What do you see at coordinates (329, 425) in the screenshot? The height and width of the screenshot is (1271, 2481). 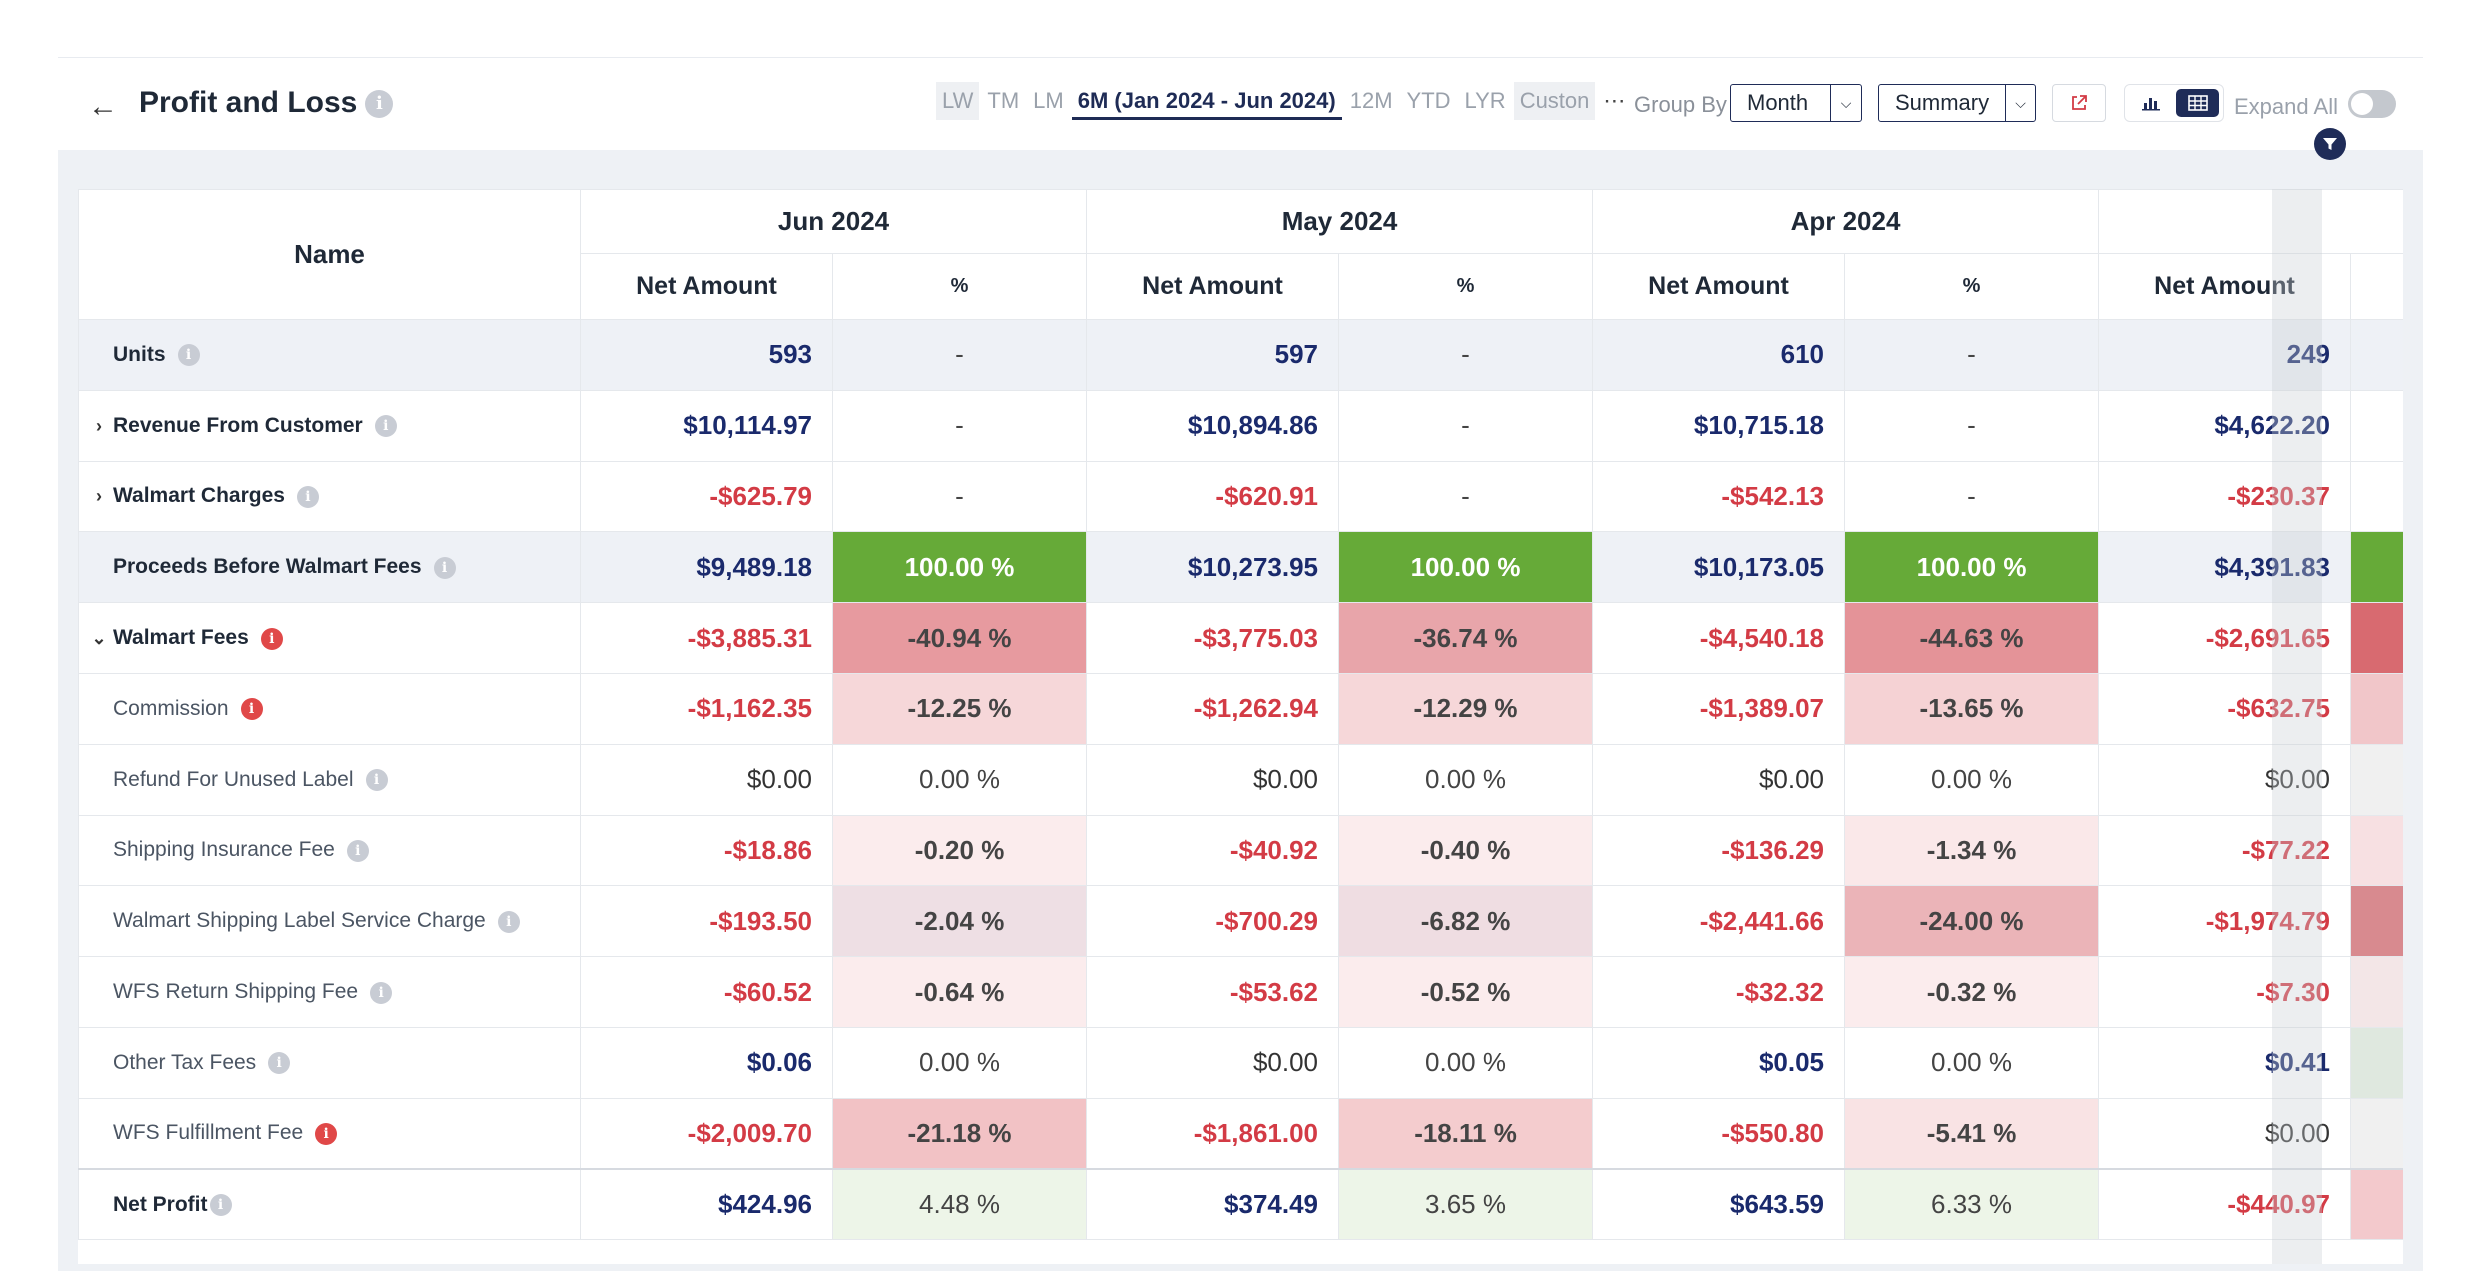 I see `row-name-cell: › Revenue From Customer i` at bounding box center [329, 425].